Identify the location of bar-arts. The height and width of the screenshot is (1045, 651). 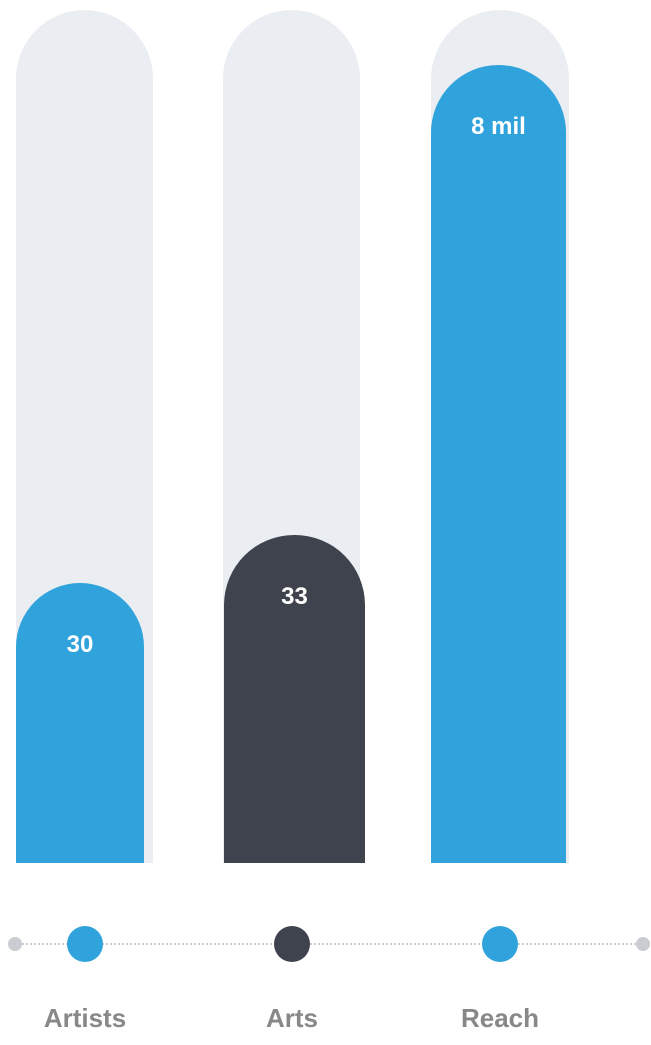
(294, 699).